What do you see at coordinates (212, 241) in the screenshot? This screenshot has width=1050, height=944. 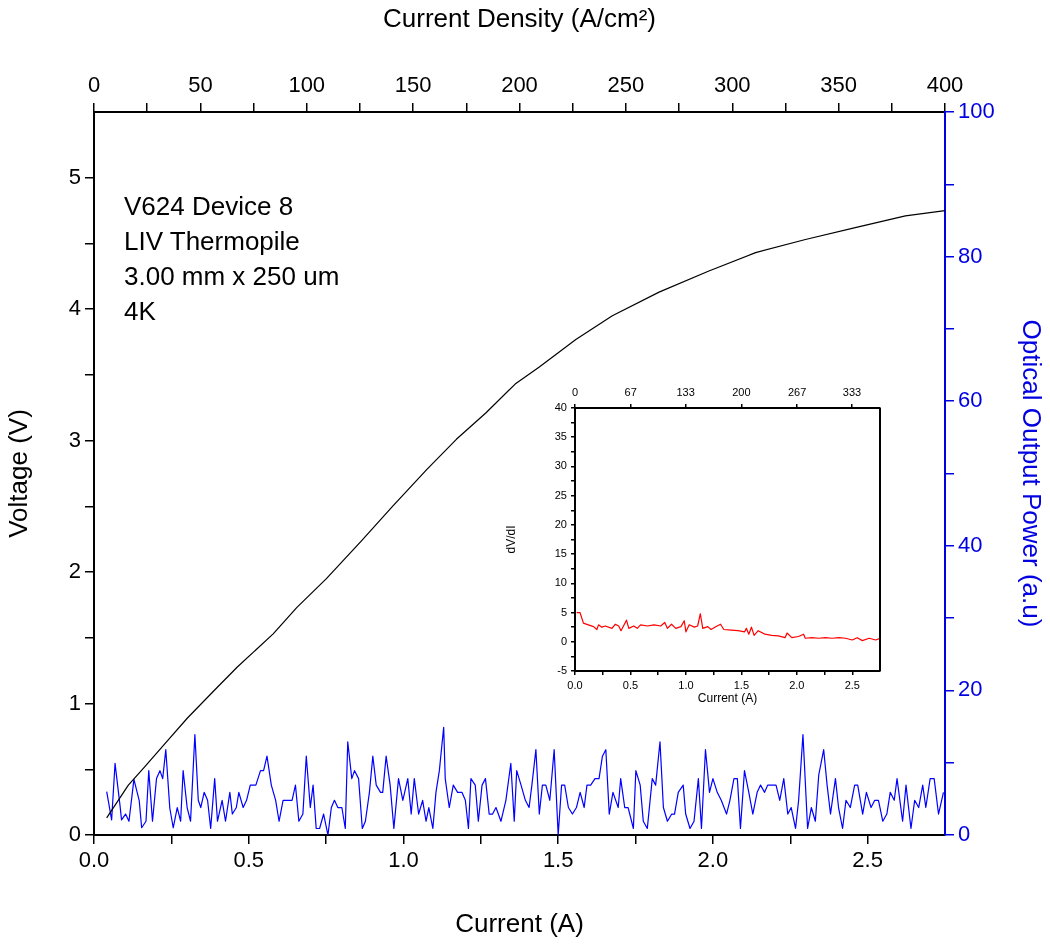 I see `annotation: LIV Thermopile` at bounding box center [212, 241].